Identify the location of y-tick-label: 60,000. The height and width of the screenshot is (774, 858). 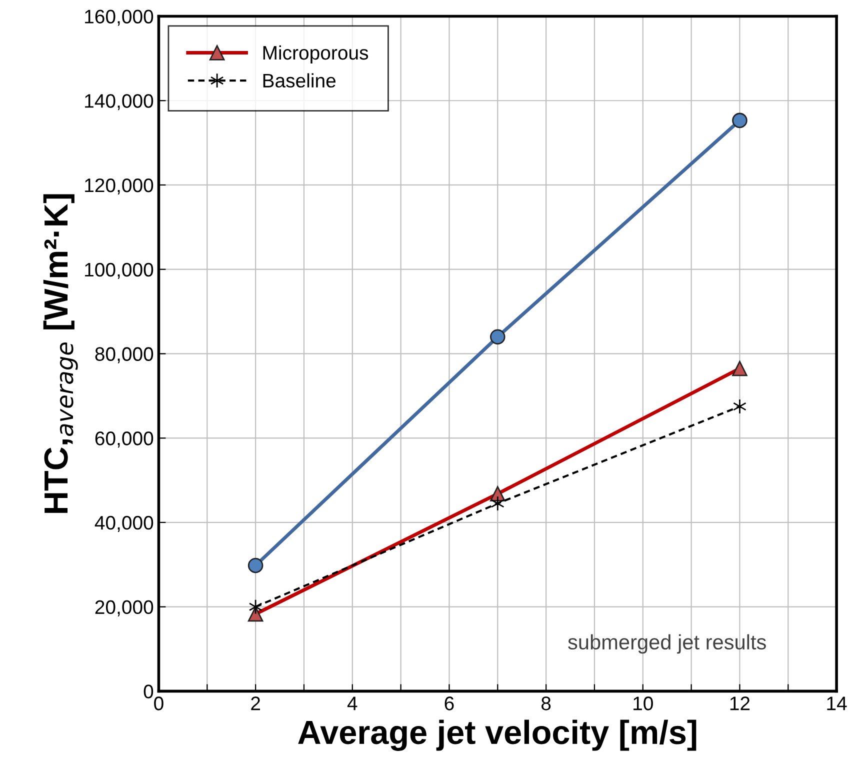
(124, 440).